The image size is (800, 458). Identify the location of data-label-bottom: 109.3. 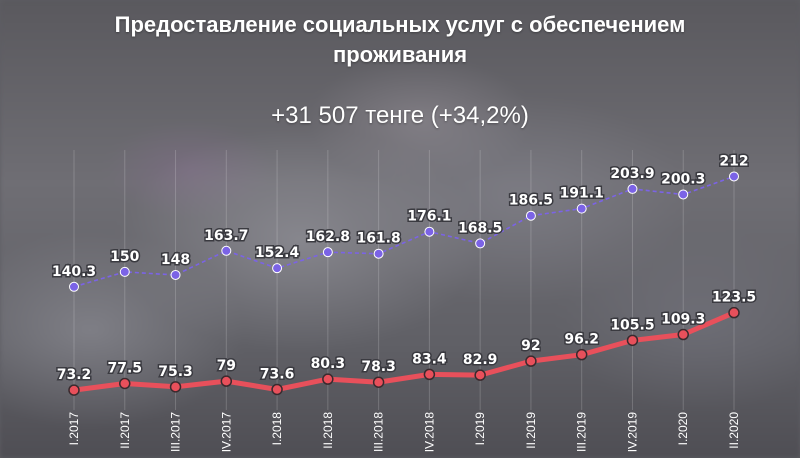
(683, 320).